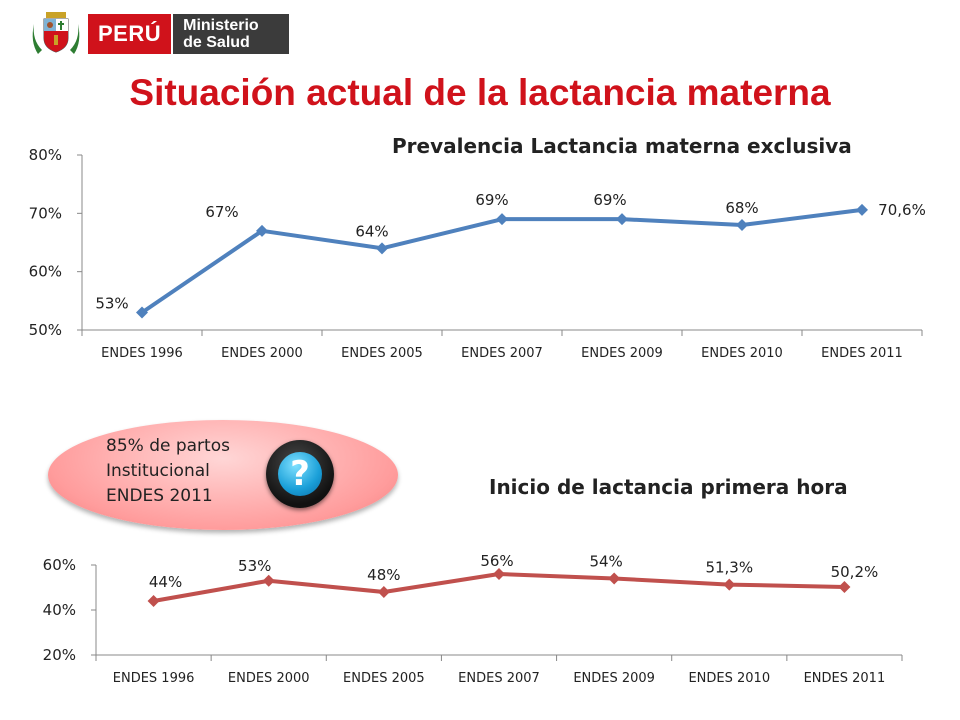  What do you see at coordinates (845, 678) in the screenshot?
I see `c2-xtick-label: ENDES 2011` at bounding box center [845, 678].